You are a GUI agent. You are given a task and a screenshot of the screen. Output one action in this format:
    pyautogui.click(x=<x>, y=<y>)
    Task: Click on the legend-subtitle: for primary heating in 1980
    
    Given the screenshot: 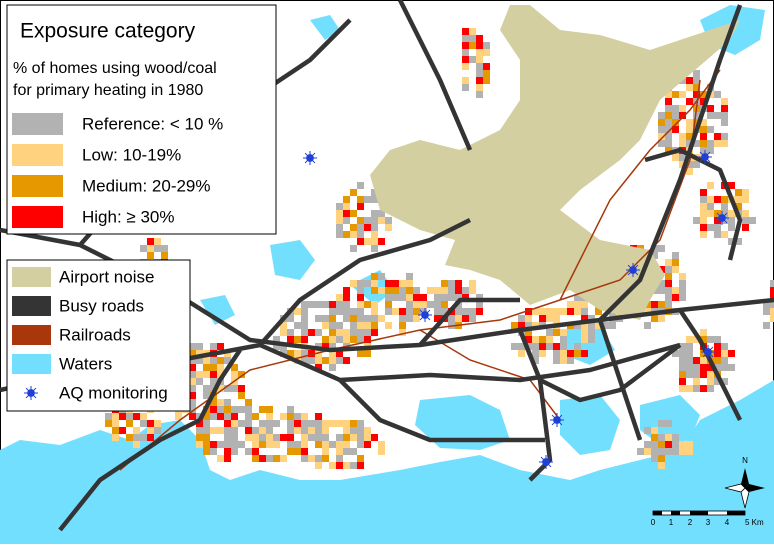 What is the action you would take?
    pyautogui.click(x=108, y=90)
    